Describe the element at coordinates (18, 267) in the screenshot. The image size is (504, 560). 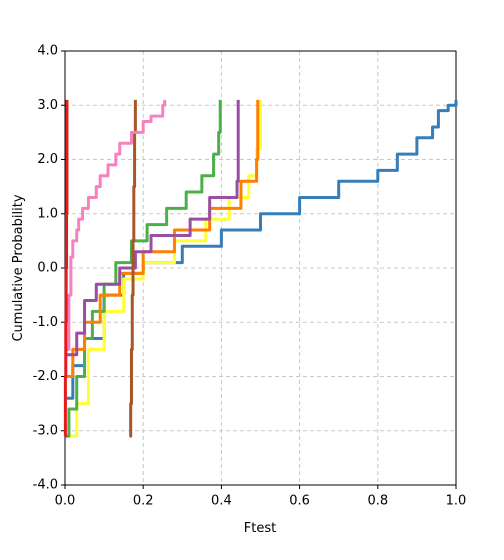
I see `y-axis-label: Cumulative Probability` at that location.